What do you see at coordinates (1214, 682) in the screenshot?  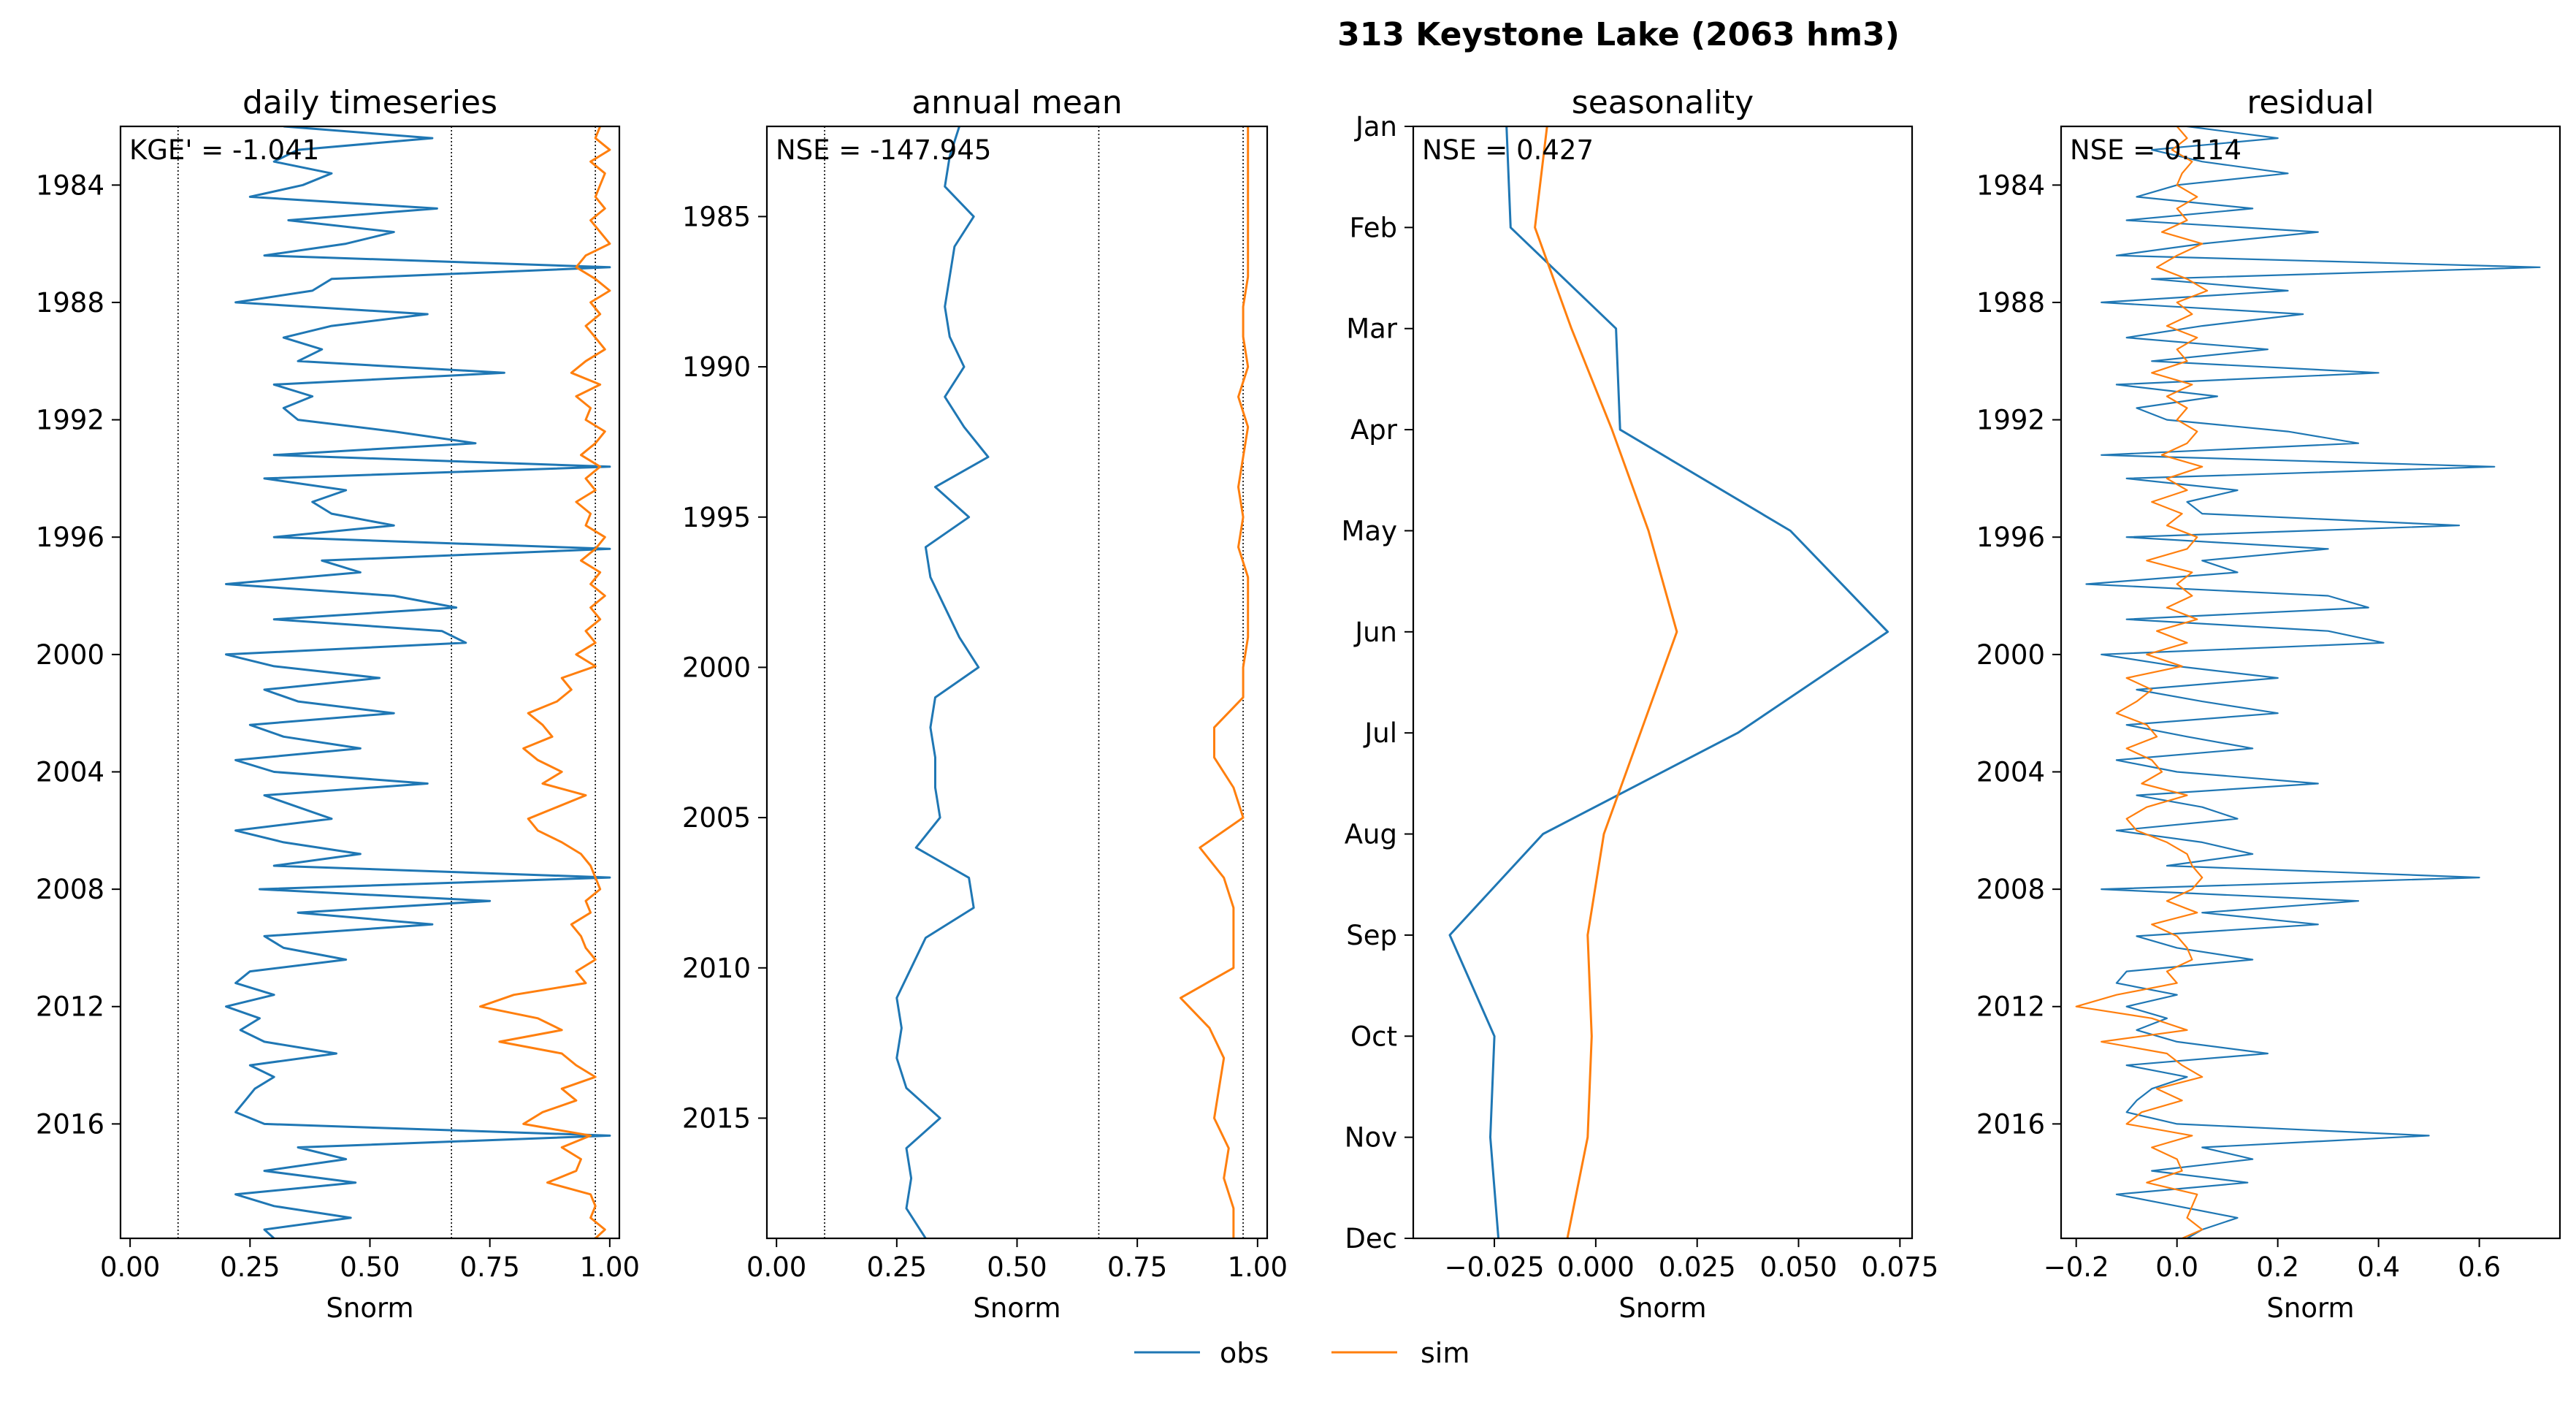 I see `series-sim-annual` at bounding box center [1214, 682].